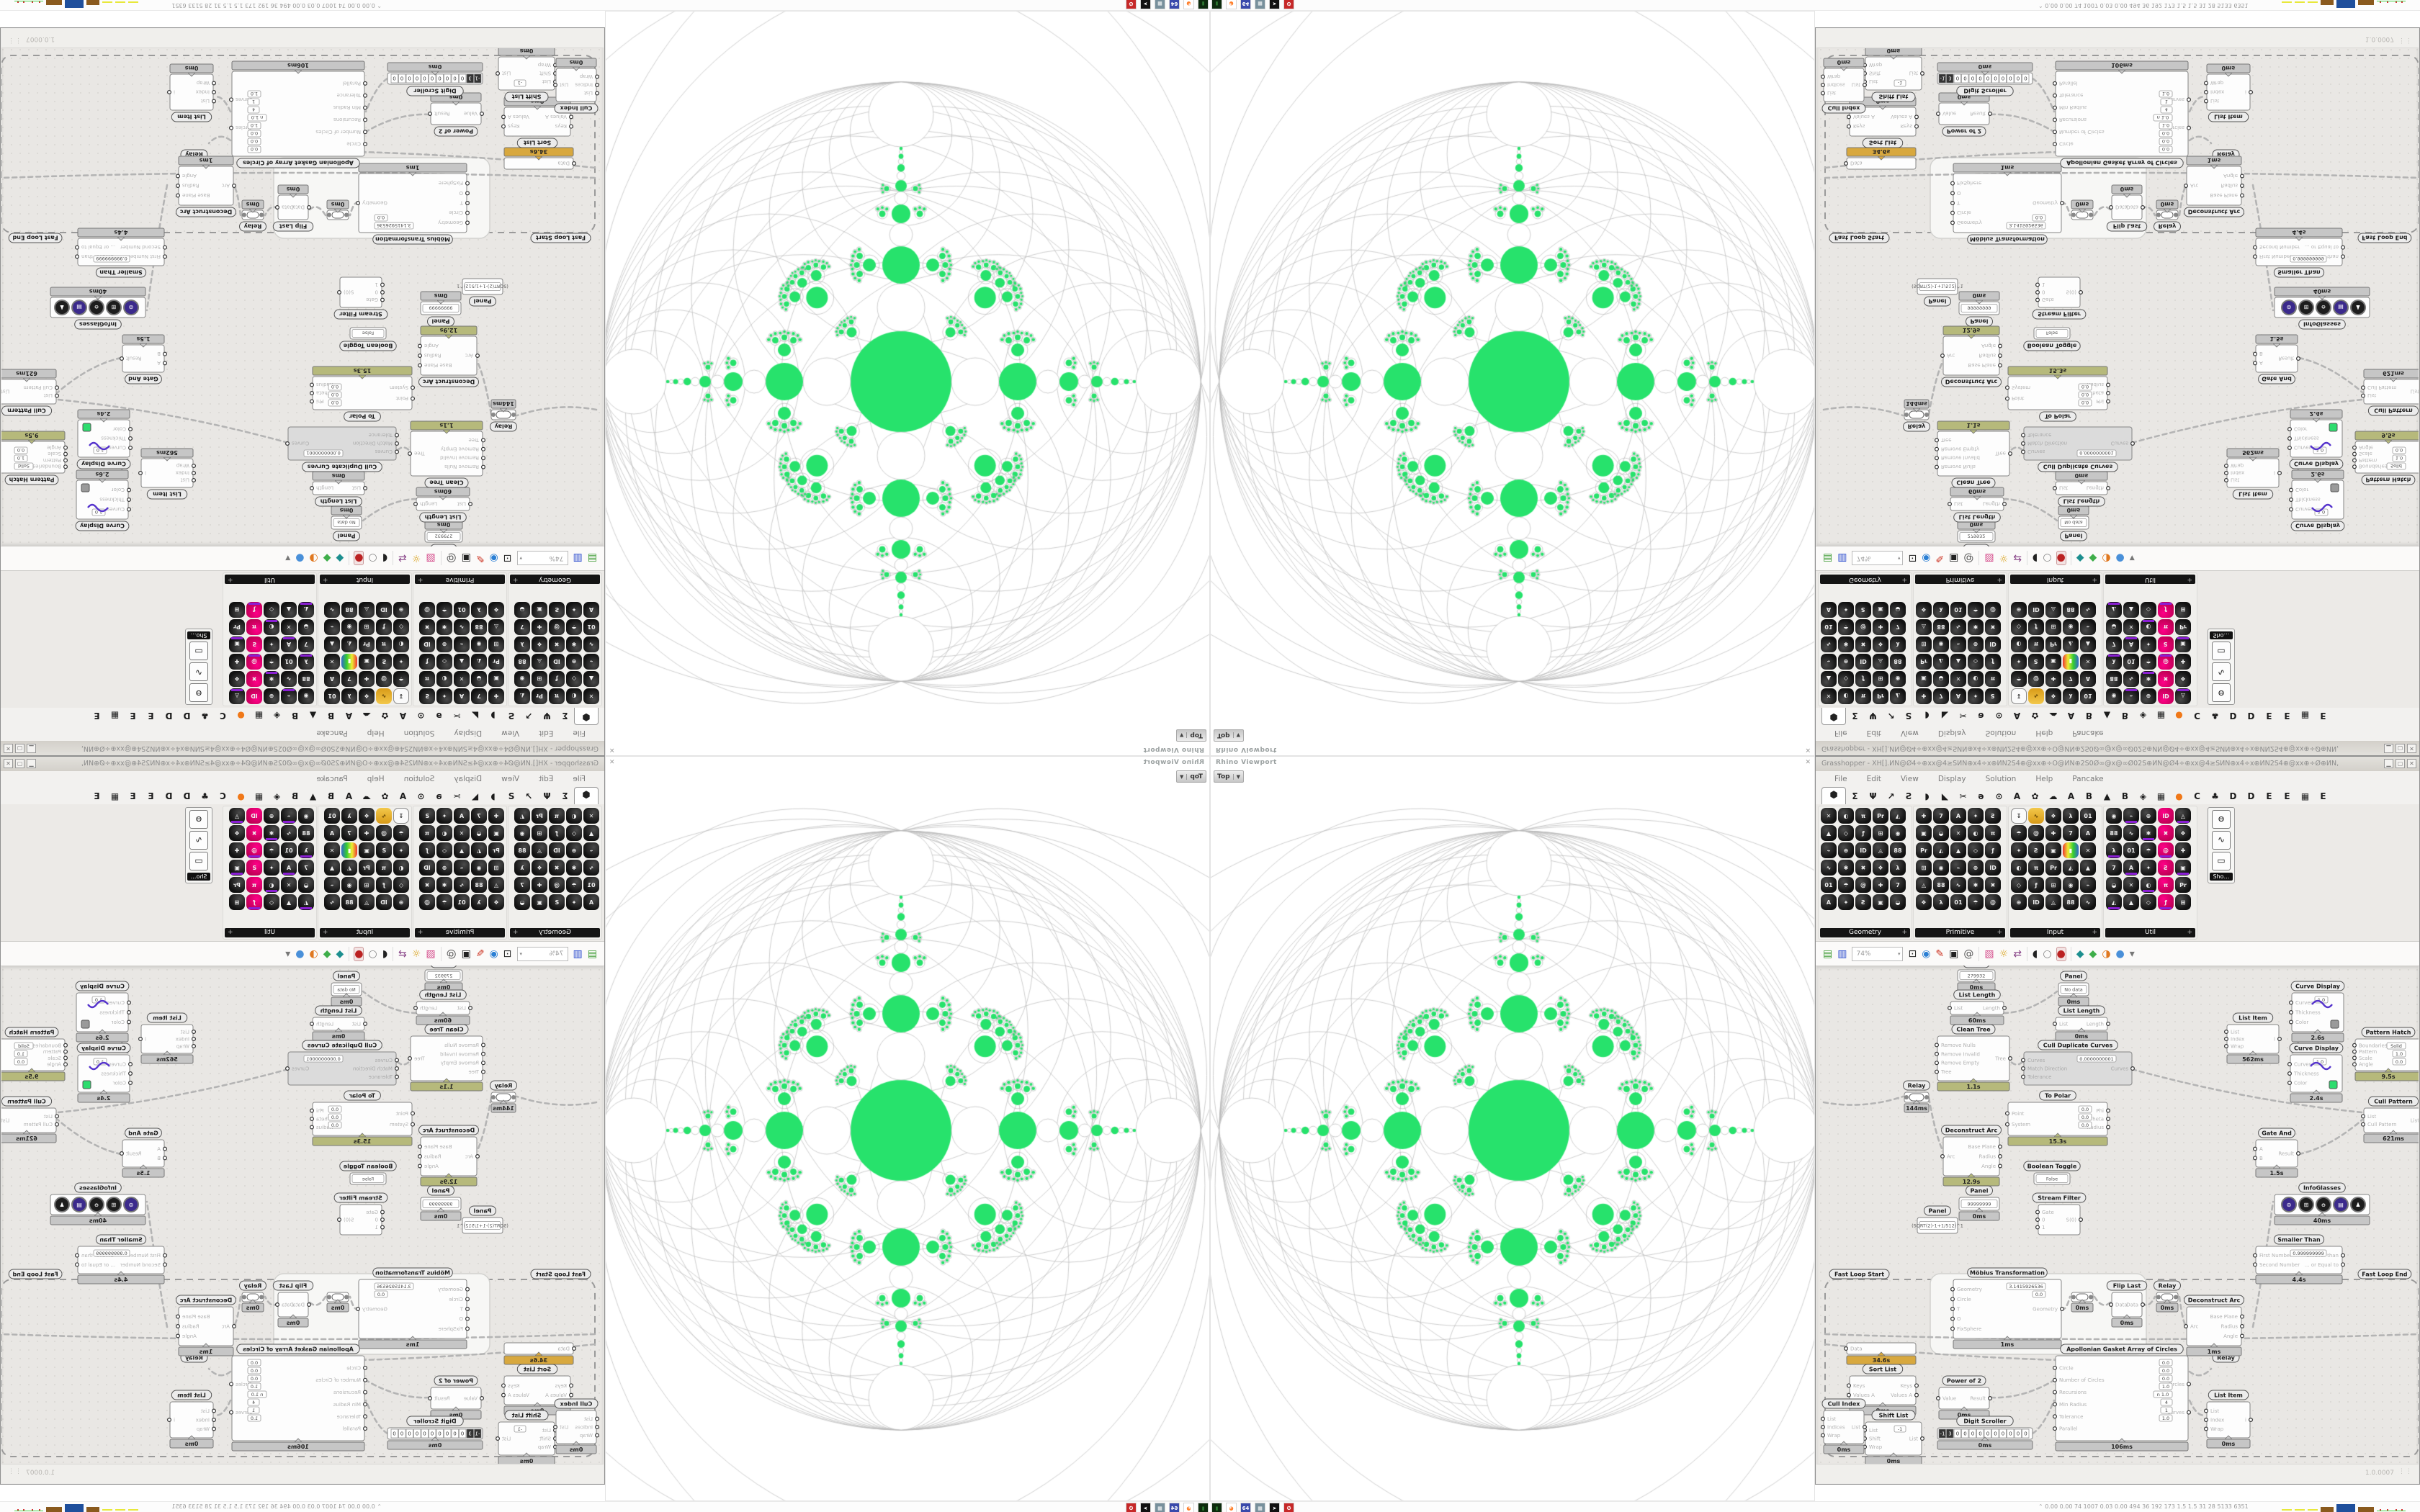 The height and width of the screenshot is (1512, 2420). What do you see at coordinates (376, 779) in the screenshot?
I see `menu-item-help: Help` at bounding box center [376, 779].